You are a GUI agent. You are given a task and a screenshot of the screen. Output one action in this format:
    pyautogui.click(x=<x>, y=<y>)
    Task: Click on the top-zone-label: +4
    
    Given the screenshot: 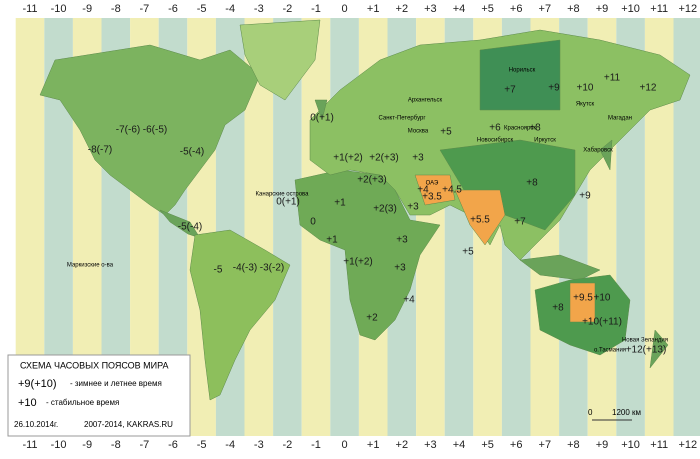 What is the action you would take?
    pyautogui.click(x=459, y=9)
    